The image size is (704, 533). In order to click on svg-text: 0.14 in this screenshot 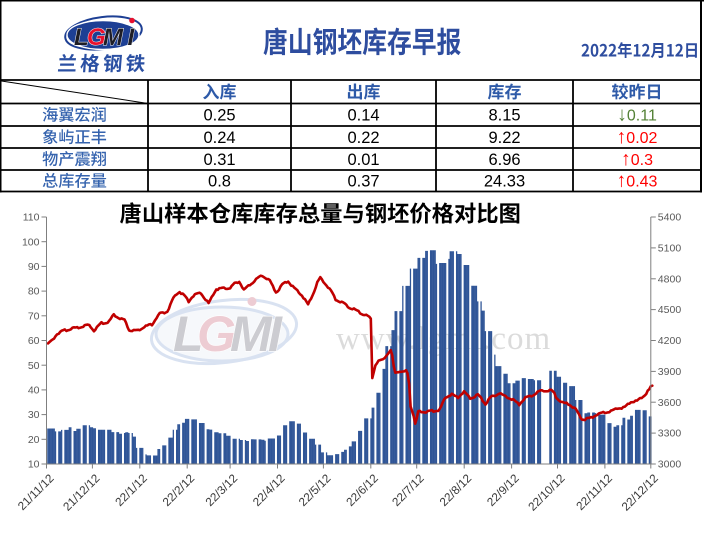, I will do `click(363, 116)`.